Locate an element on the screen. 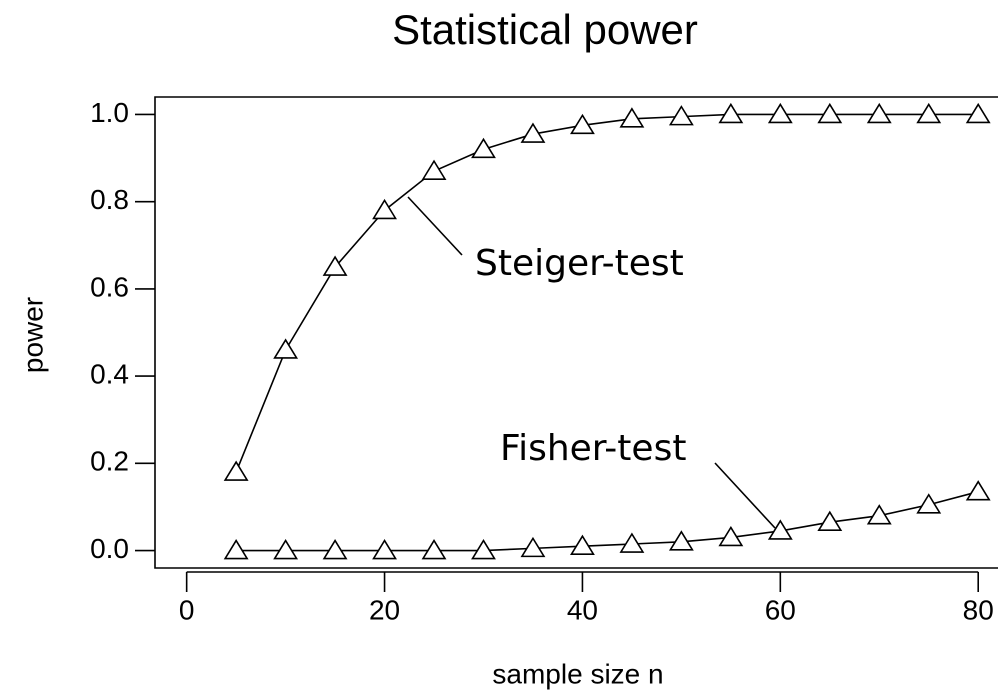  y-axis-label: power is located at coordinates (32, 335).